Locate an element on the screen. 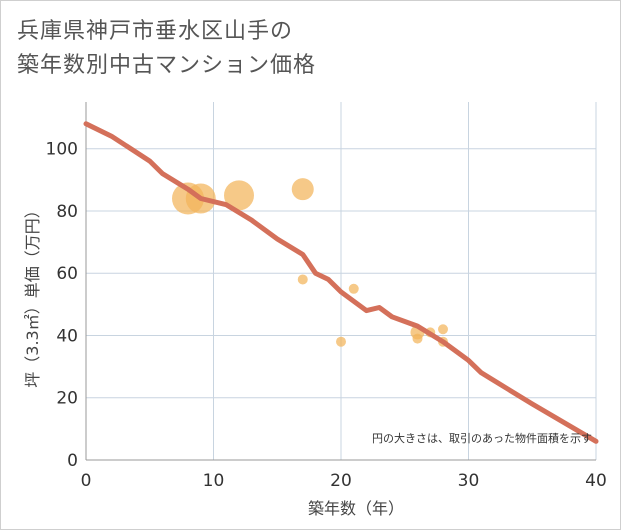 The width and height of the screenshot is (621, 530). x-tick-label-40: 40 is located at coordinates (596, 481).